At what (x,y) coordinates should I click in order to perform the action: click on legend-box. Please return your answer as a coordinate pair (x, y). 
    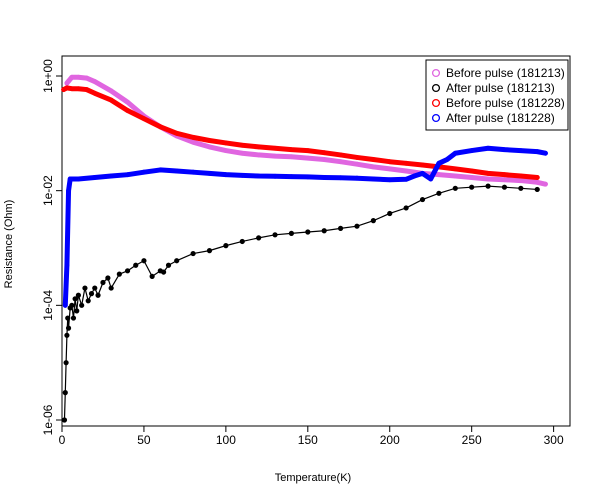
    Looking at the image, I should click on (497, 95).